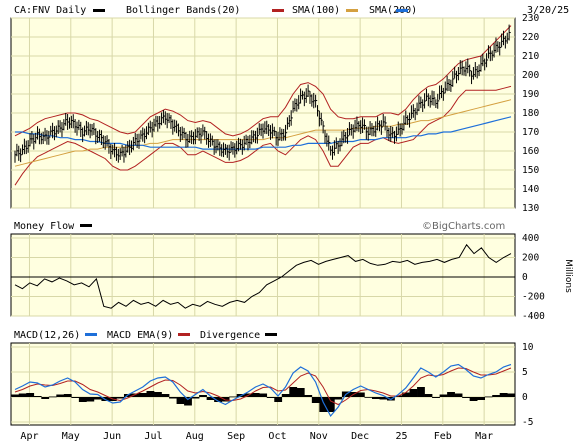  What do you see at coordinates (530, 56) in the screenshot?
I see `y-tick-label-8: 210` at bounding box center [530, 56].